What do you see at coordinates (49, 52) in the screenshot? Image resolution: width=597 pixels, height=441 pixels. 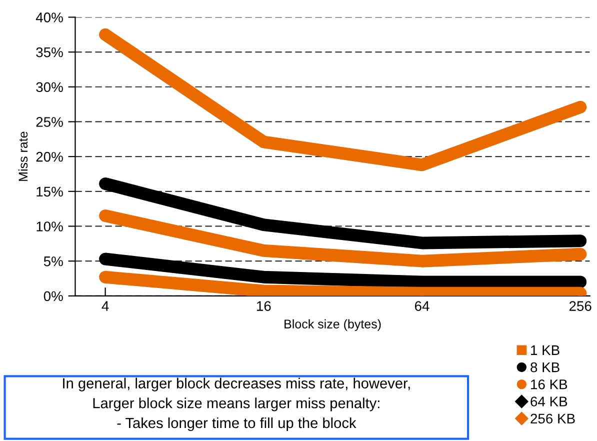 I see `y-tick-label: 35%` at bounding box center [49, 52].